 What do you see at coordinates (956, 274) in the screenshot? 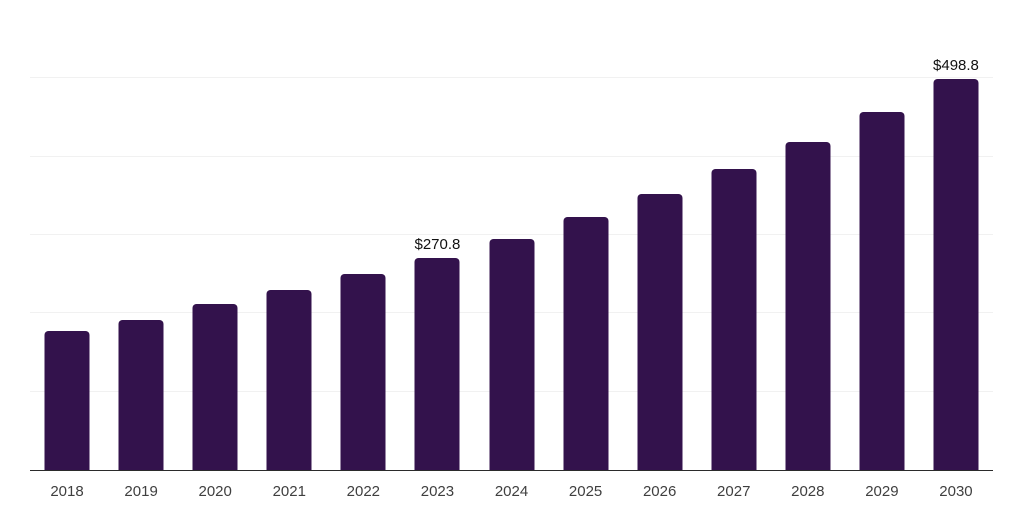
I see `bar-2030` at bounding box center [956, 274].